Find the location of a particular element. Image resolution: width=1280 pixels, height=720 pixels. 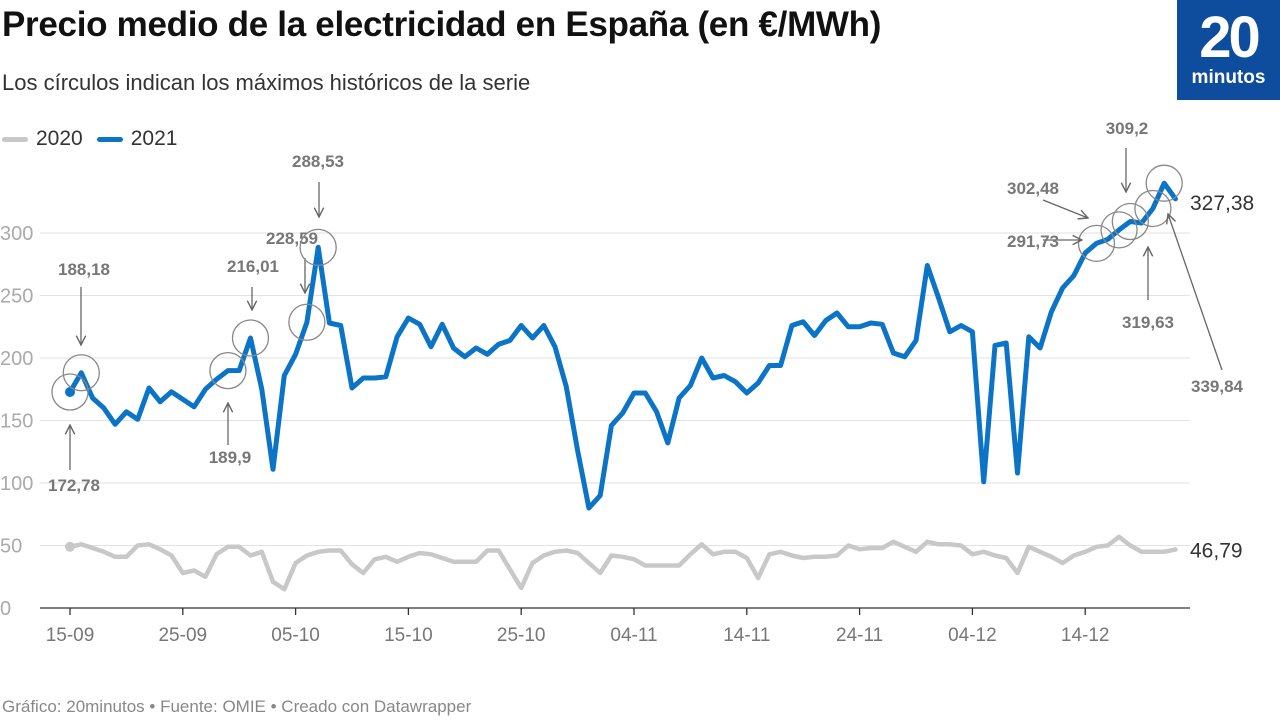

y-tick-label: 200 is located at coordinates (16, 359).